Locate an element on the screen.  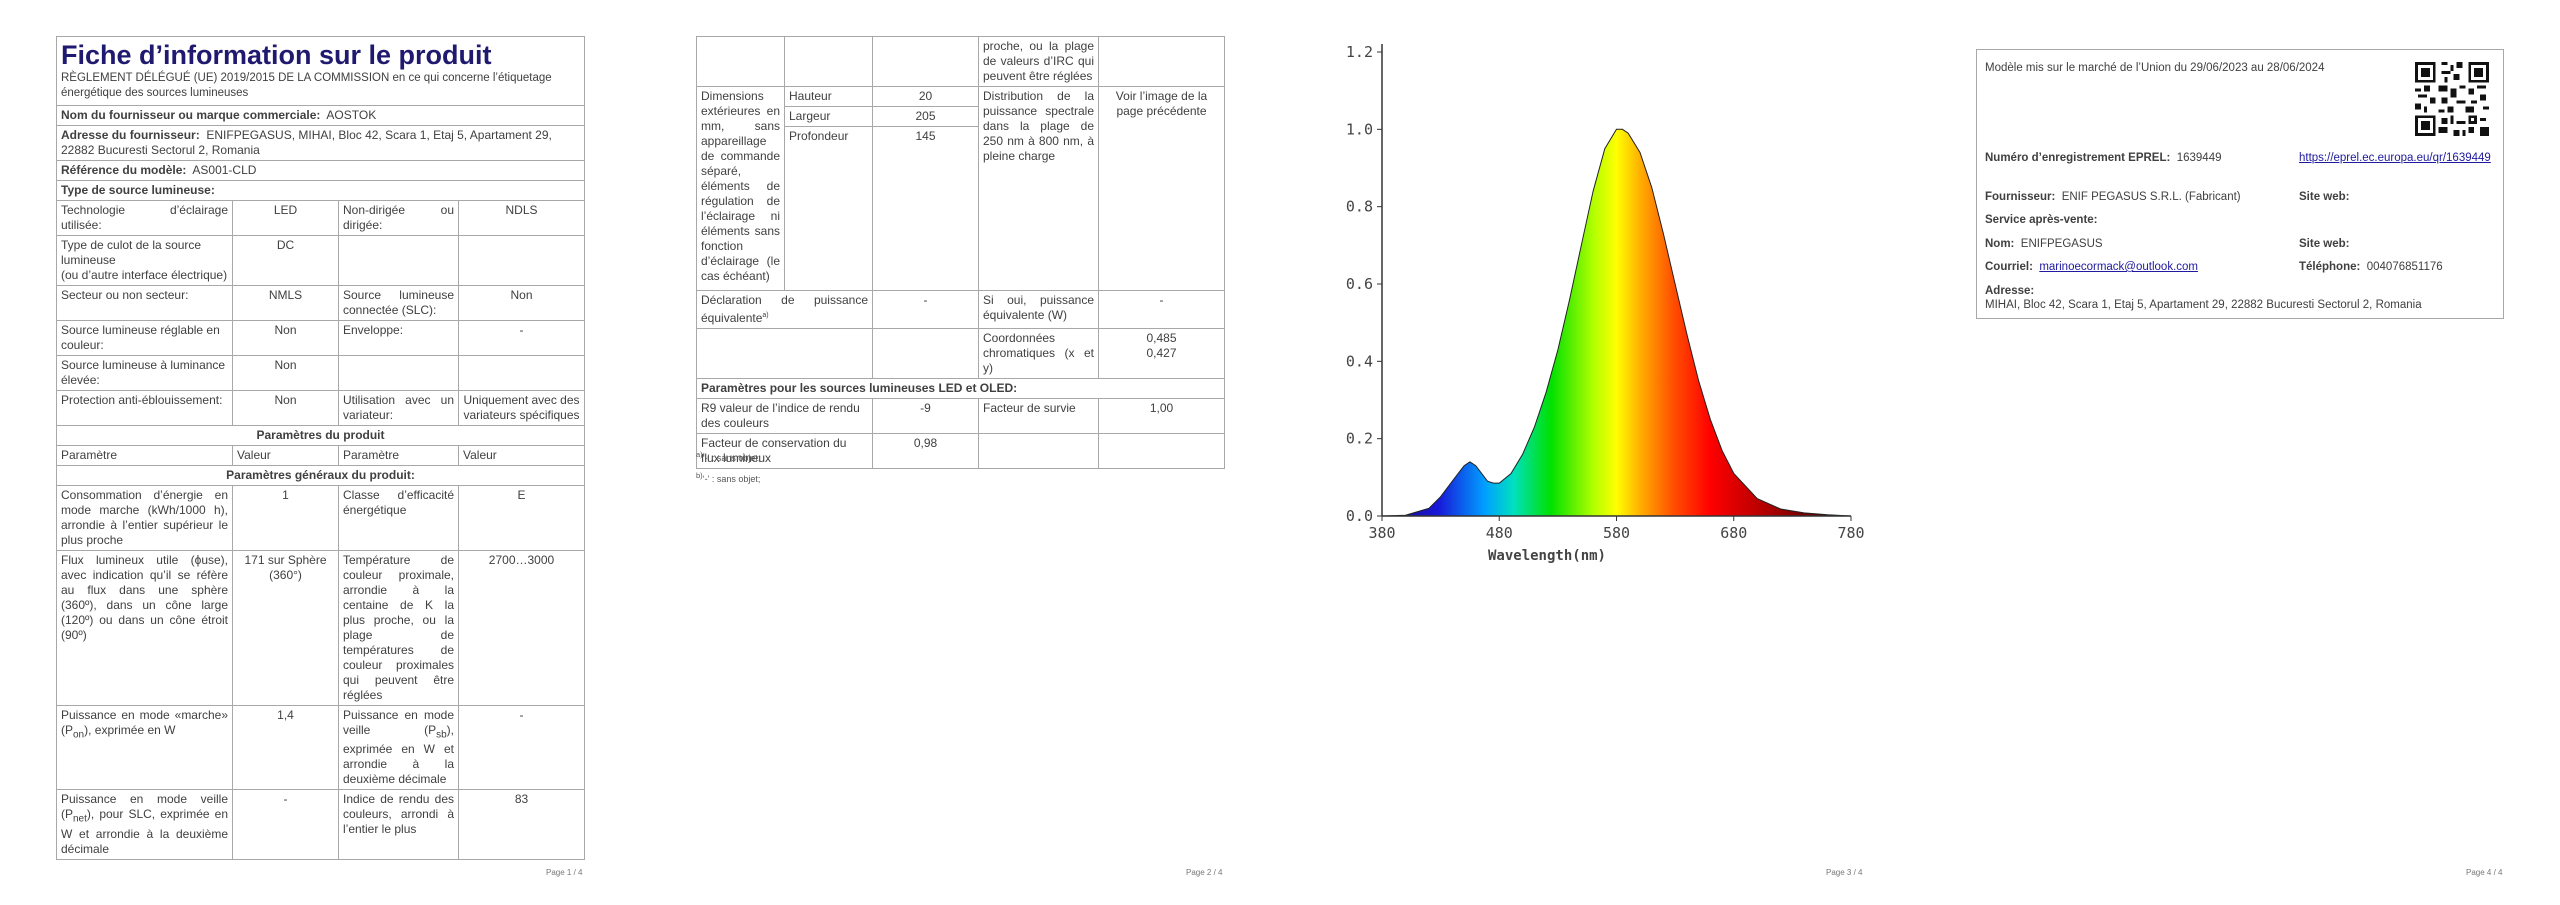
page-number: Page 4 / 4 is located at coordinates (2484, 872).